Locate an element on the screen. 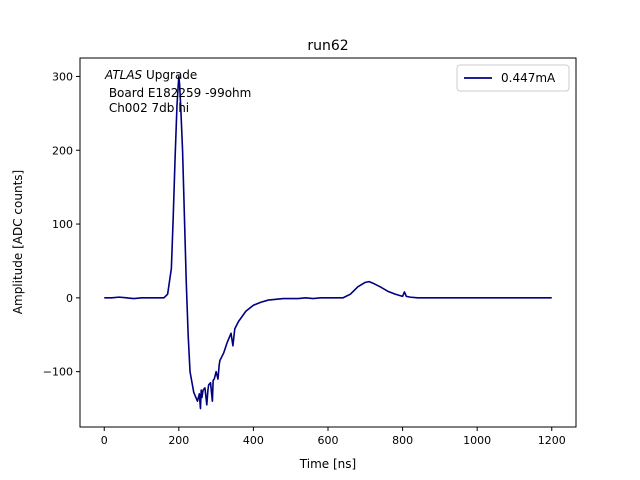  y-axis-label: Amplitude [ADC counts] is located at coordinates (18, 242).